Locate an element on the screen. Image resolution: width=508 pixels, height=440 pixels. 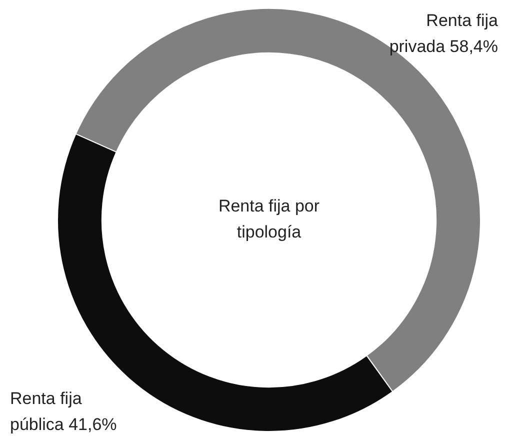
text: Renta fija por tipología is located at coordinates (269, 219).